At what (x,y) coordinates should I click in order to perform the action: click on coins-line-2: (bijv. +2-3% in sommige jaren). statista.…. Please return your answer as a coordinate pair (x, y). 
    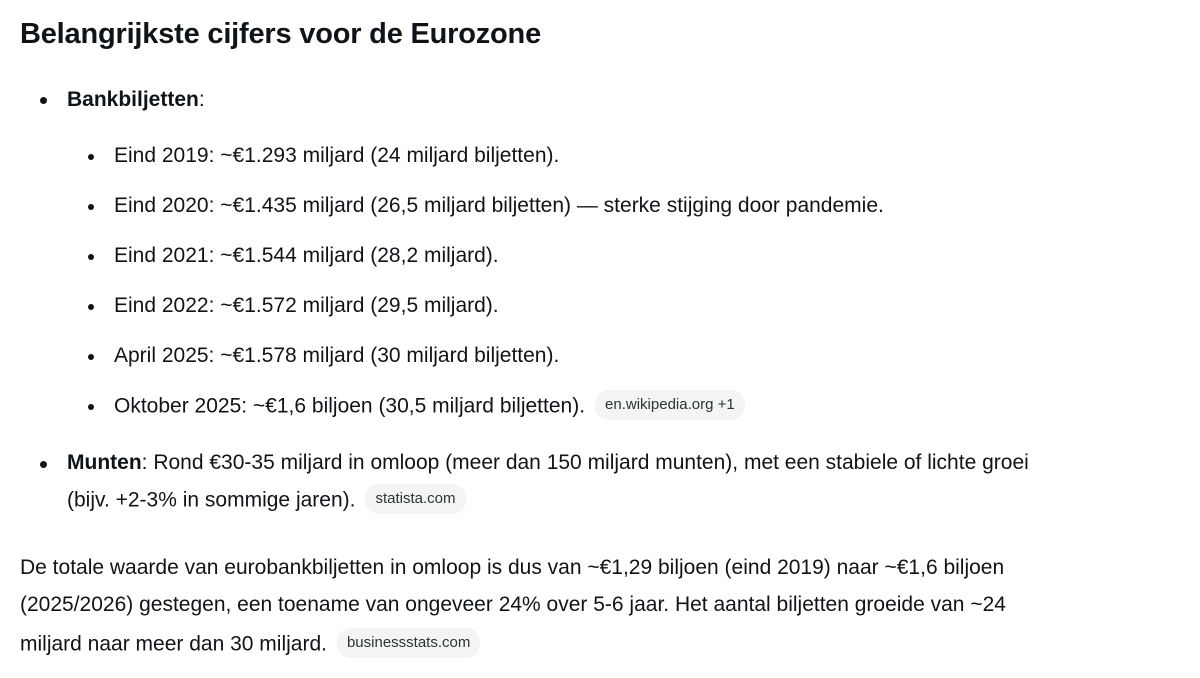
    Looking at the image, I should click on (266, 500).